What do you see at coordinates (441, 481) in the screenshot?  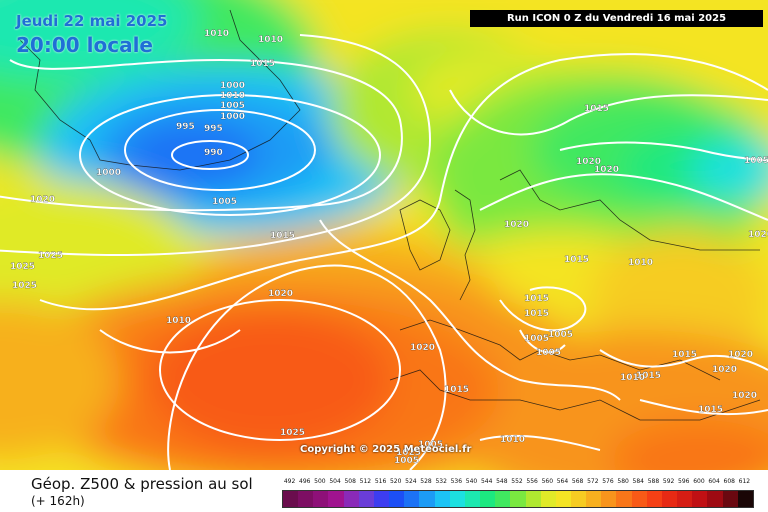 I see `scale-label: 532` at bounding box center [441, 481].